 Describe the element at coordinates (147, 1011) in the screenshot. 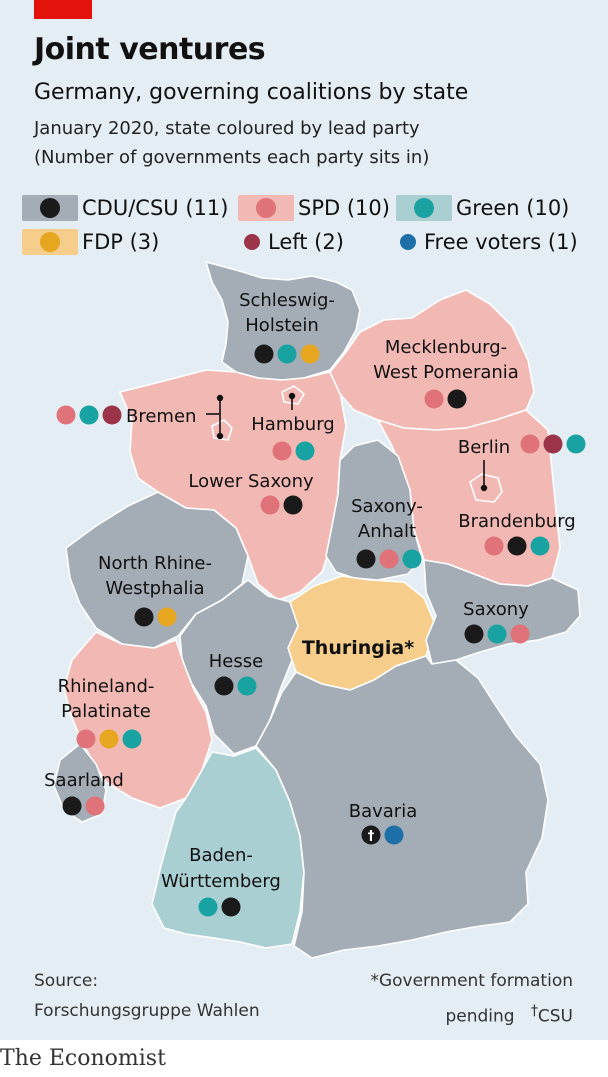

I see `source-name: Forschungsgruppe Wahlen` at that location.